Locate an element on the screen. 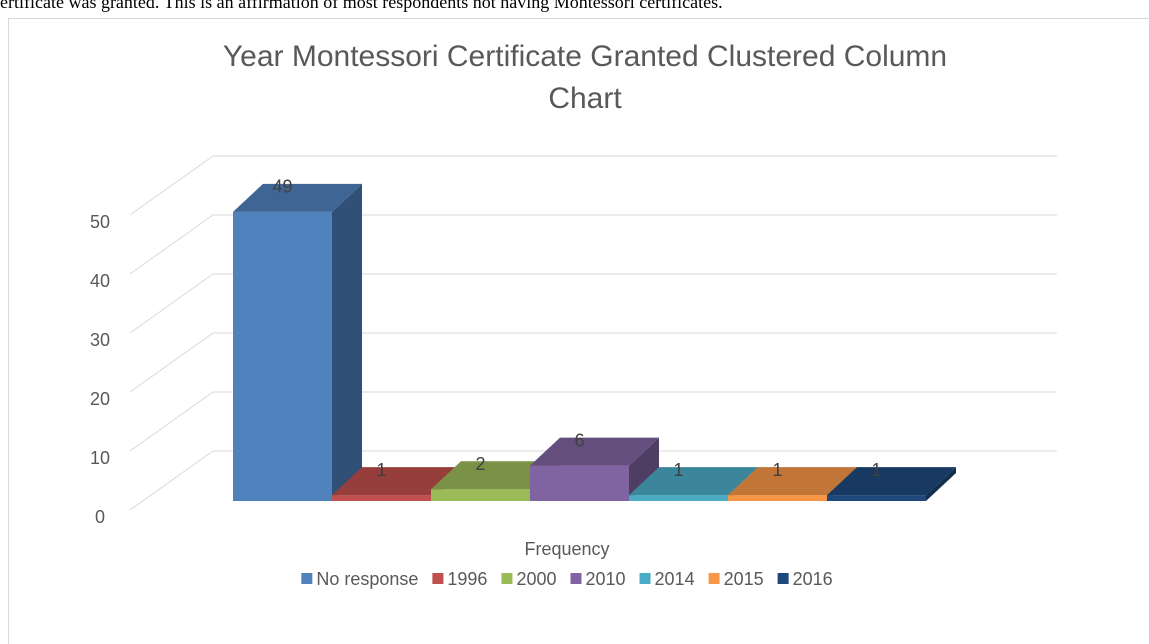  chart-title: Chart is located at coordinates (585, 98).